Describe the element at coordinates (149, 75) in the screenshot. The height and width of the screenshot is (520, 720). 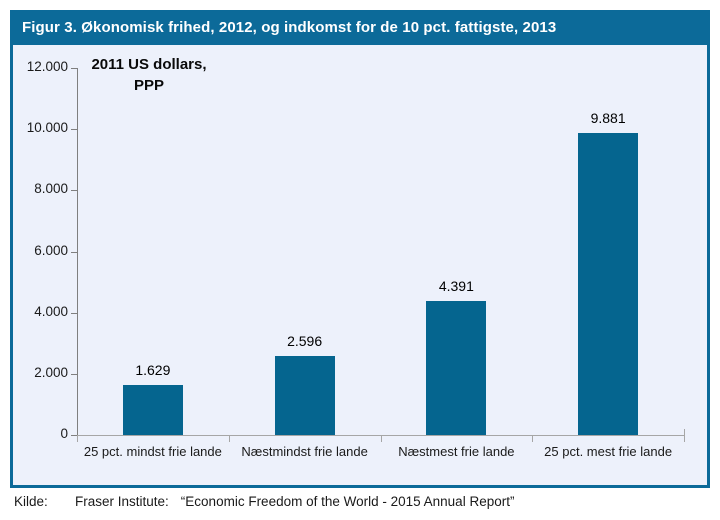
I see `axis-units-annotation: 2011 US dollars, PPP` at that location.